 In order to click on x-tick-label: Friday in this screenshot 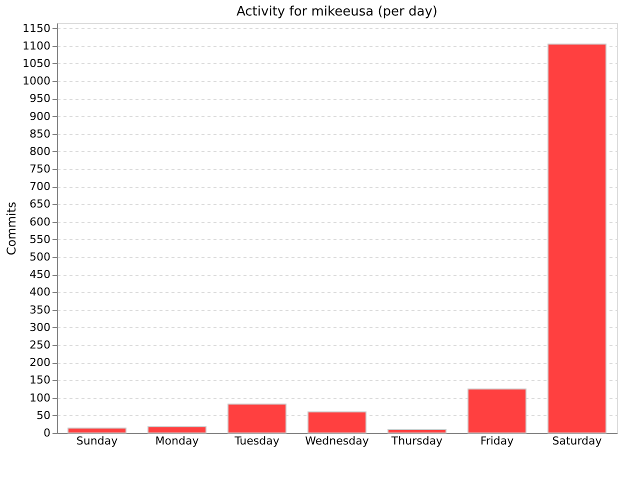, I will do `click(497, 441)`.